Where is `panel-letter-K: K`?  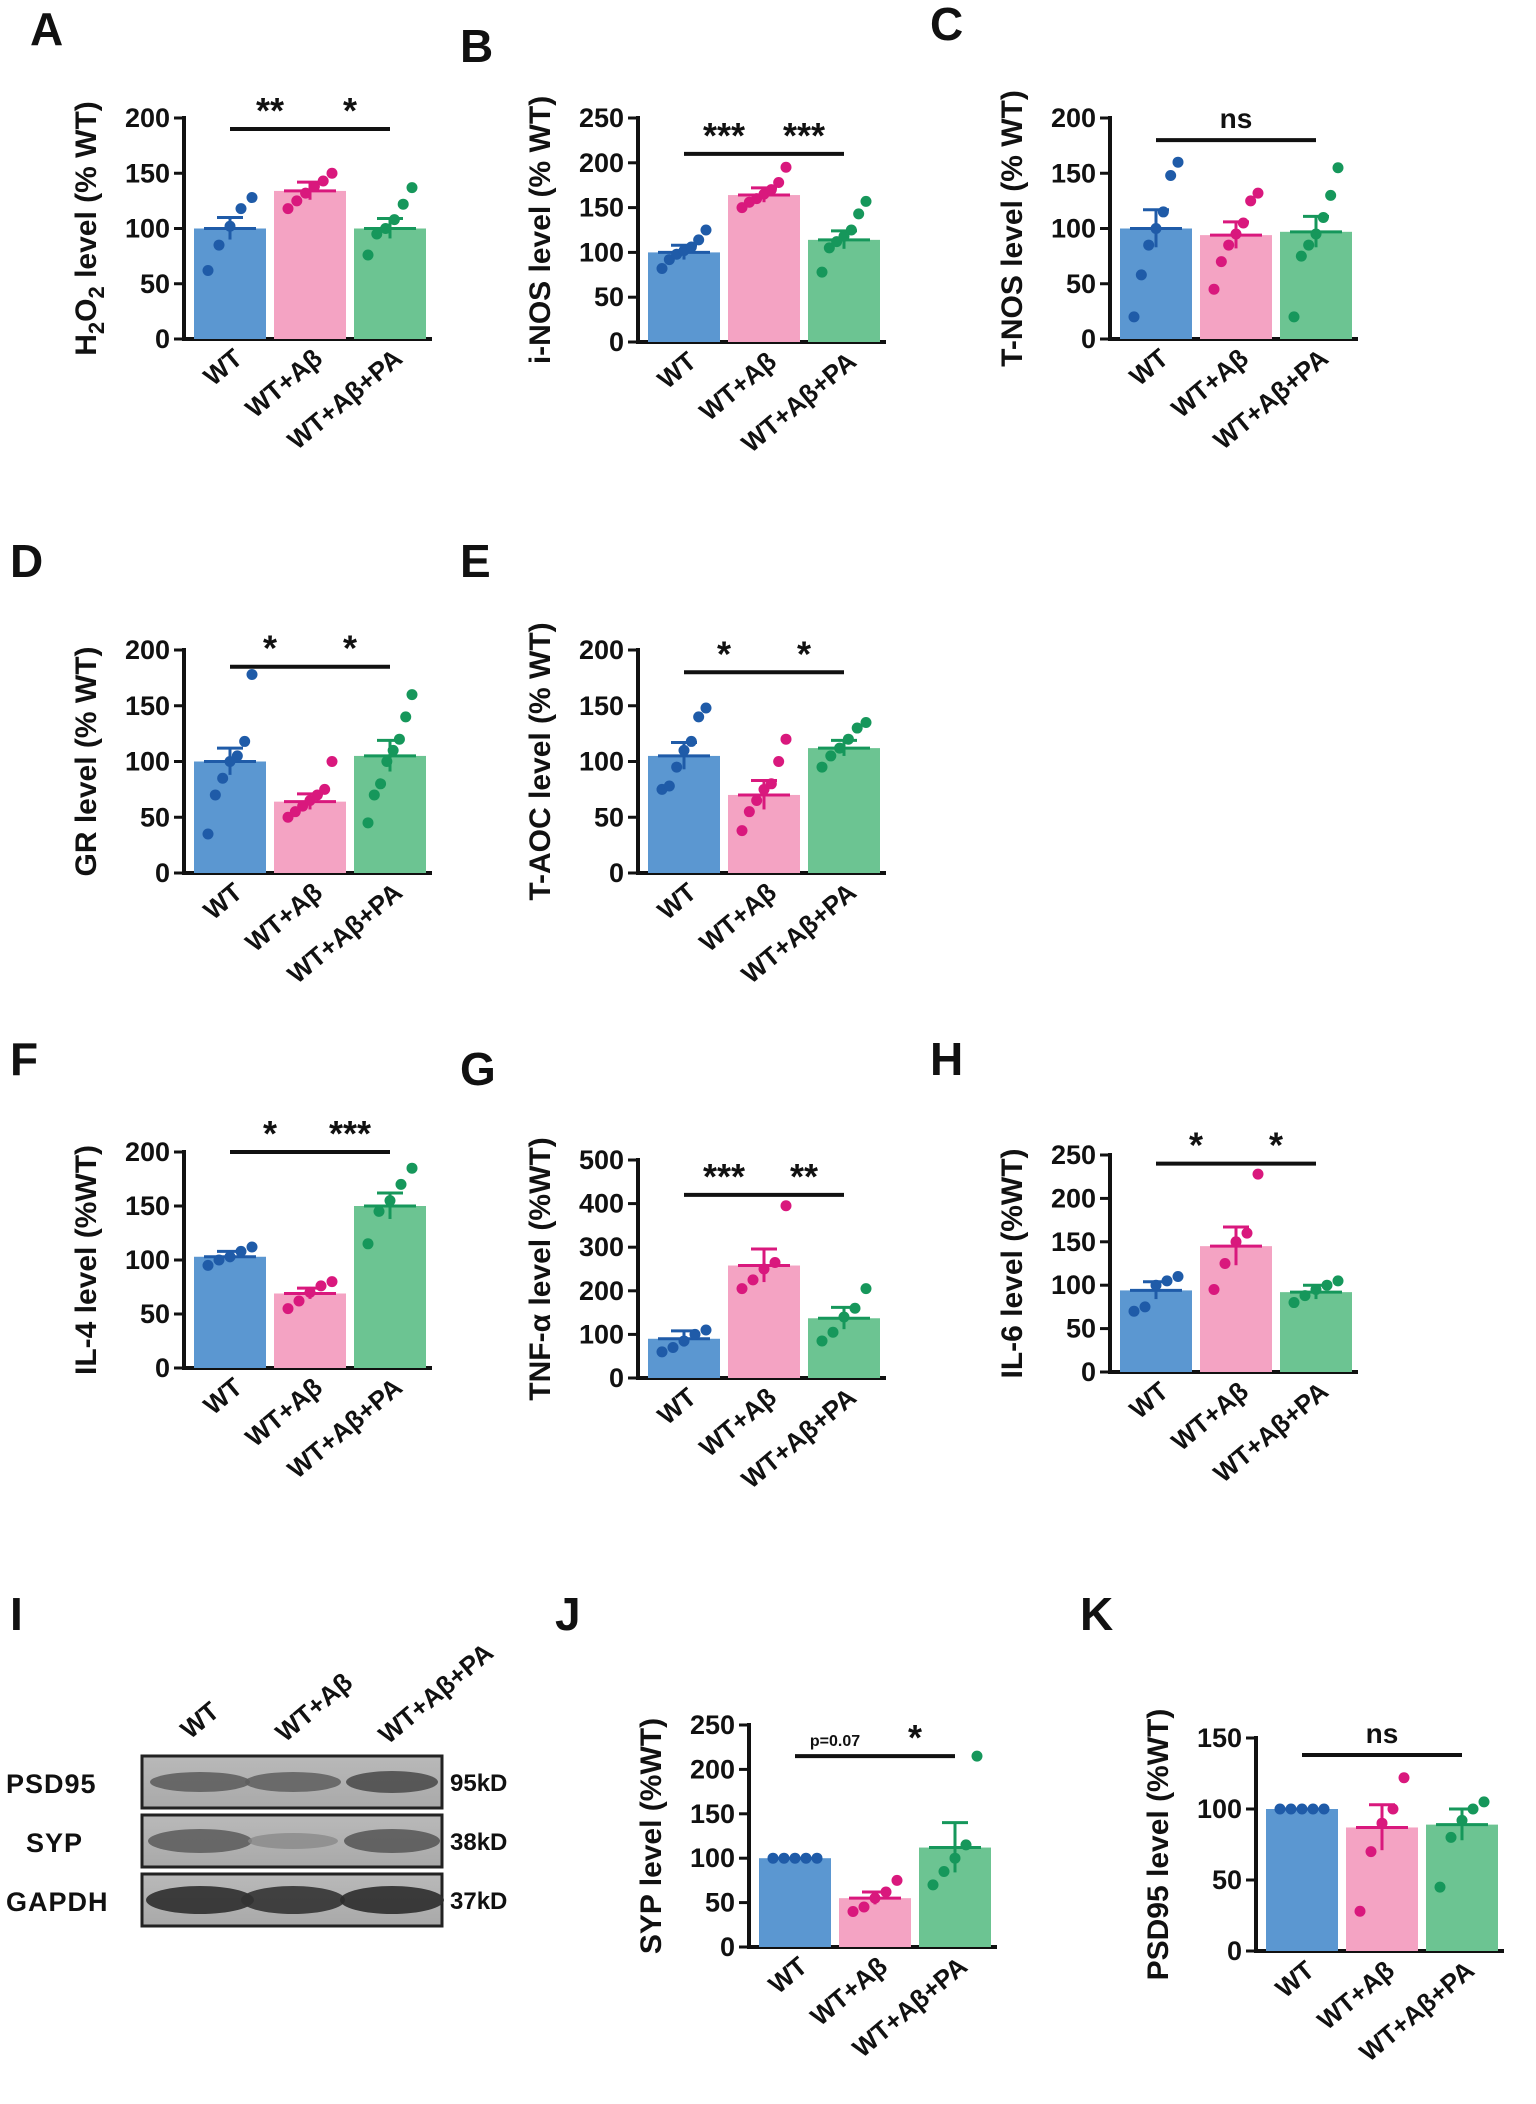
panel-letter-K: K is located at coordinates (1096, 1614).